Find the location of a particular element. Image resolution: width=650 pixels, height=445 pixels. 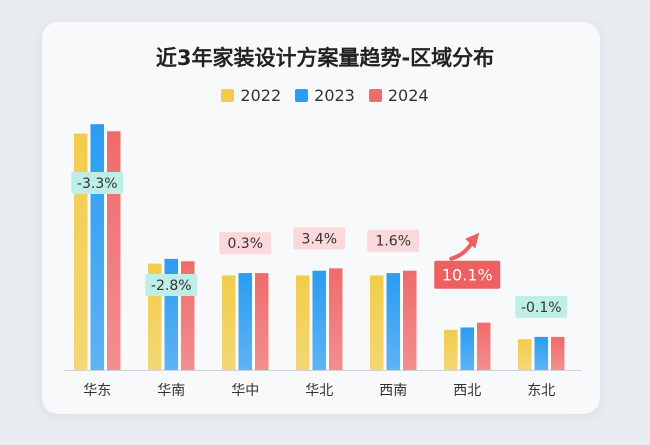

change-label: -0.1% is located at coordinates (541, 308).